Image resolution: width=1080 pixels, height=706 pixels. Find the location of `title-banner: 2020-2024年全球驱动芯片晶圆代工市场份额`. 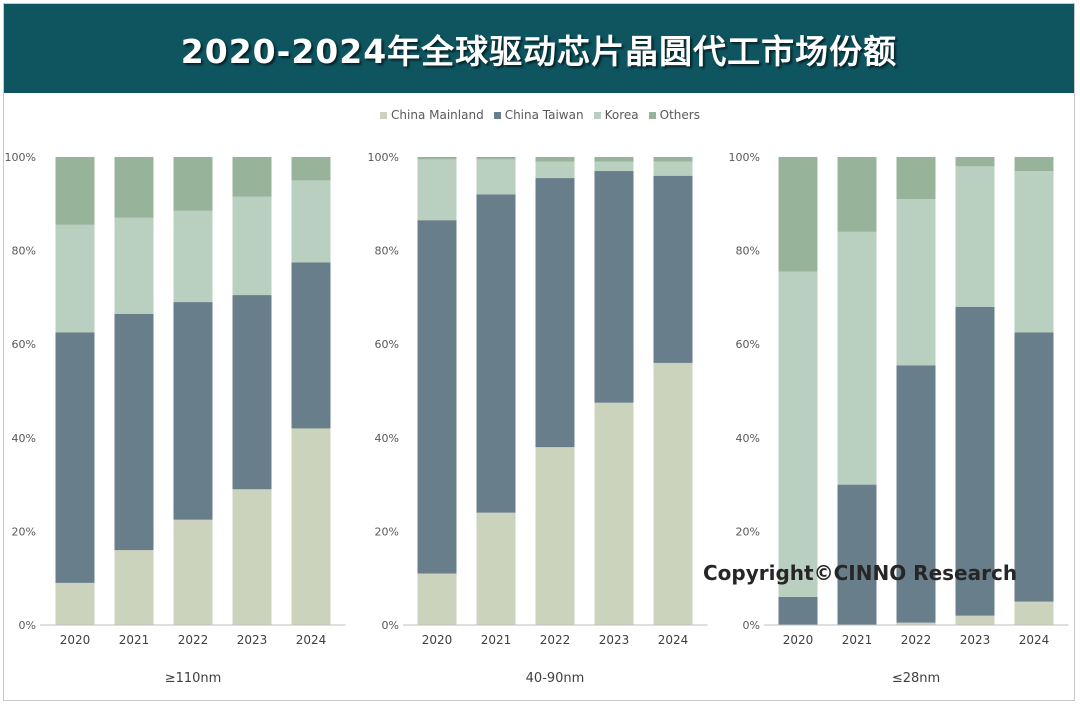

title-banner: 2020-2024年全球驱动芯片晶圆代工市场份额 is located at coordinates (539, 48).